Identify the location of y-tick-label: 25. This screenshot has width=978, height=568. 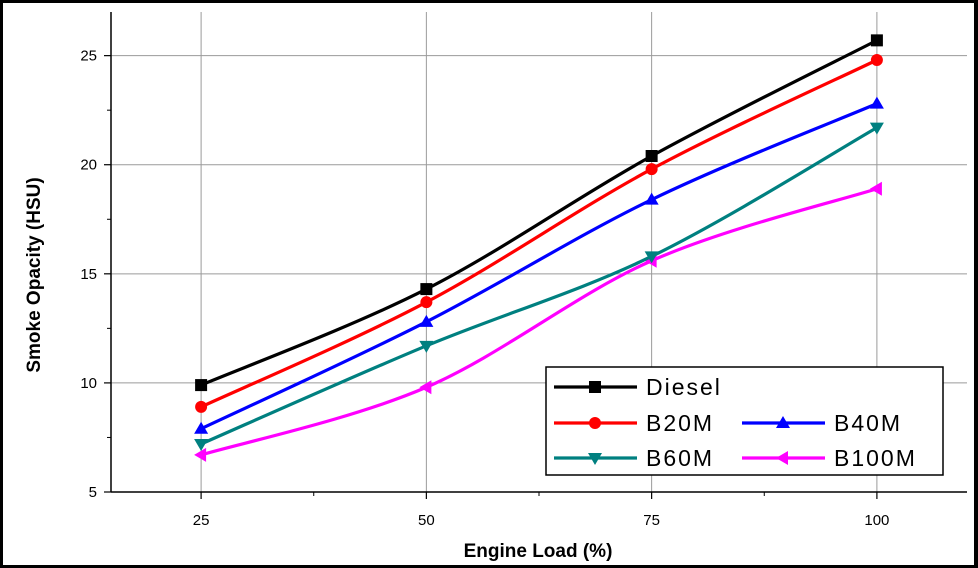
(88, 56).